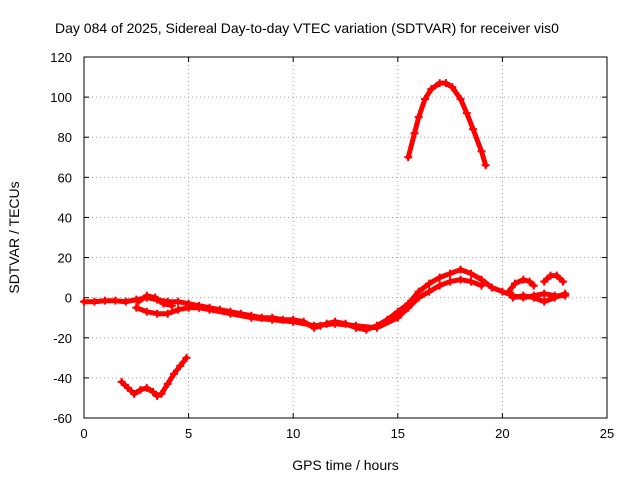 Image resolution: width=640 pixels, height=480 pixels. What do you see at coordinates (154, 377) in the screenshot?
I see `series-low-track` at bounding box center [154, 377].